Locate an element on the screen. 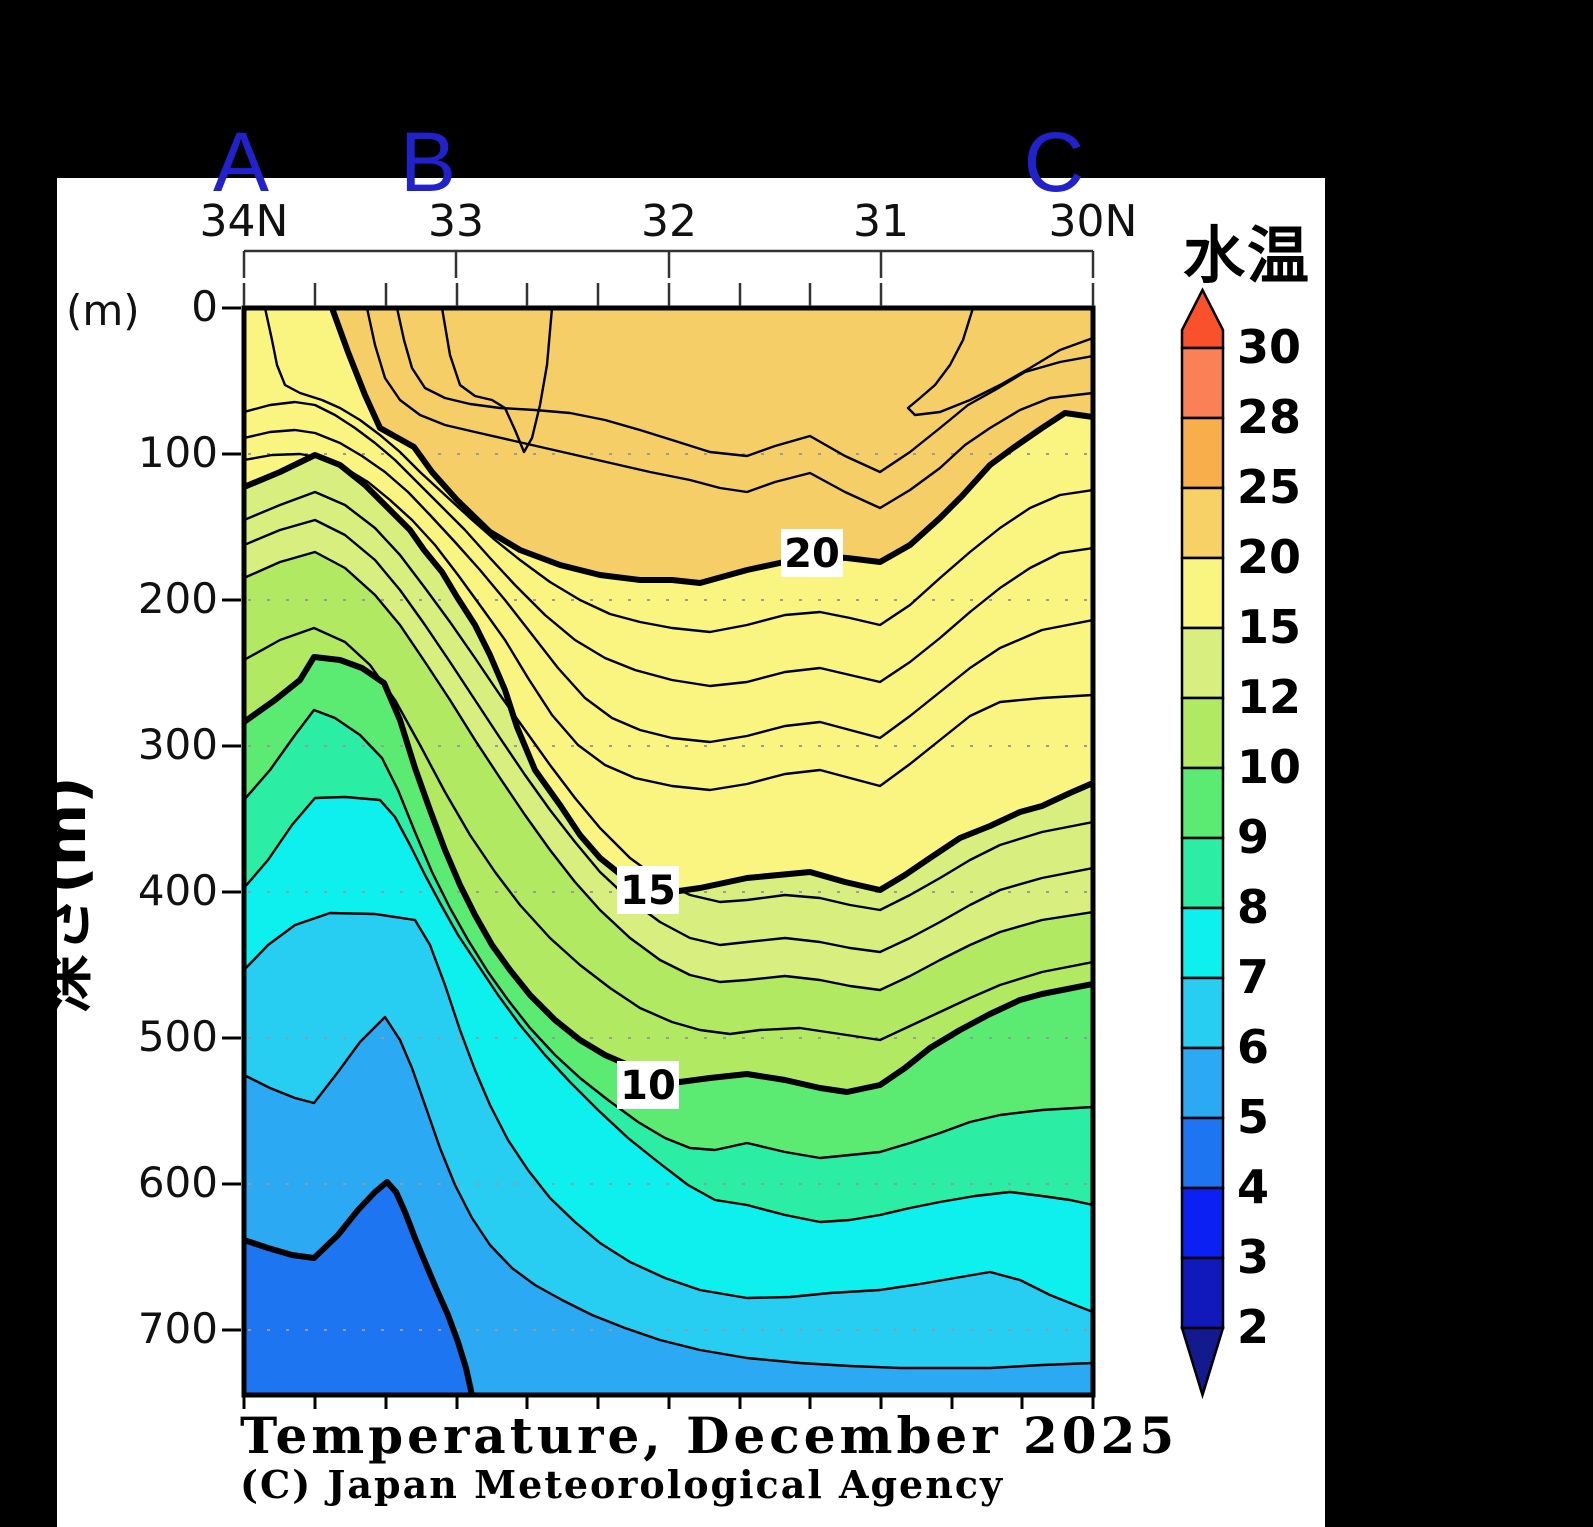  colorbar-label-4: 4 is located at coordinates (1253, 1187).